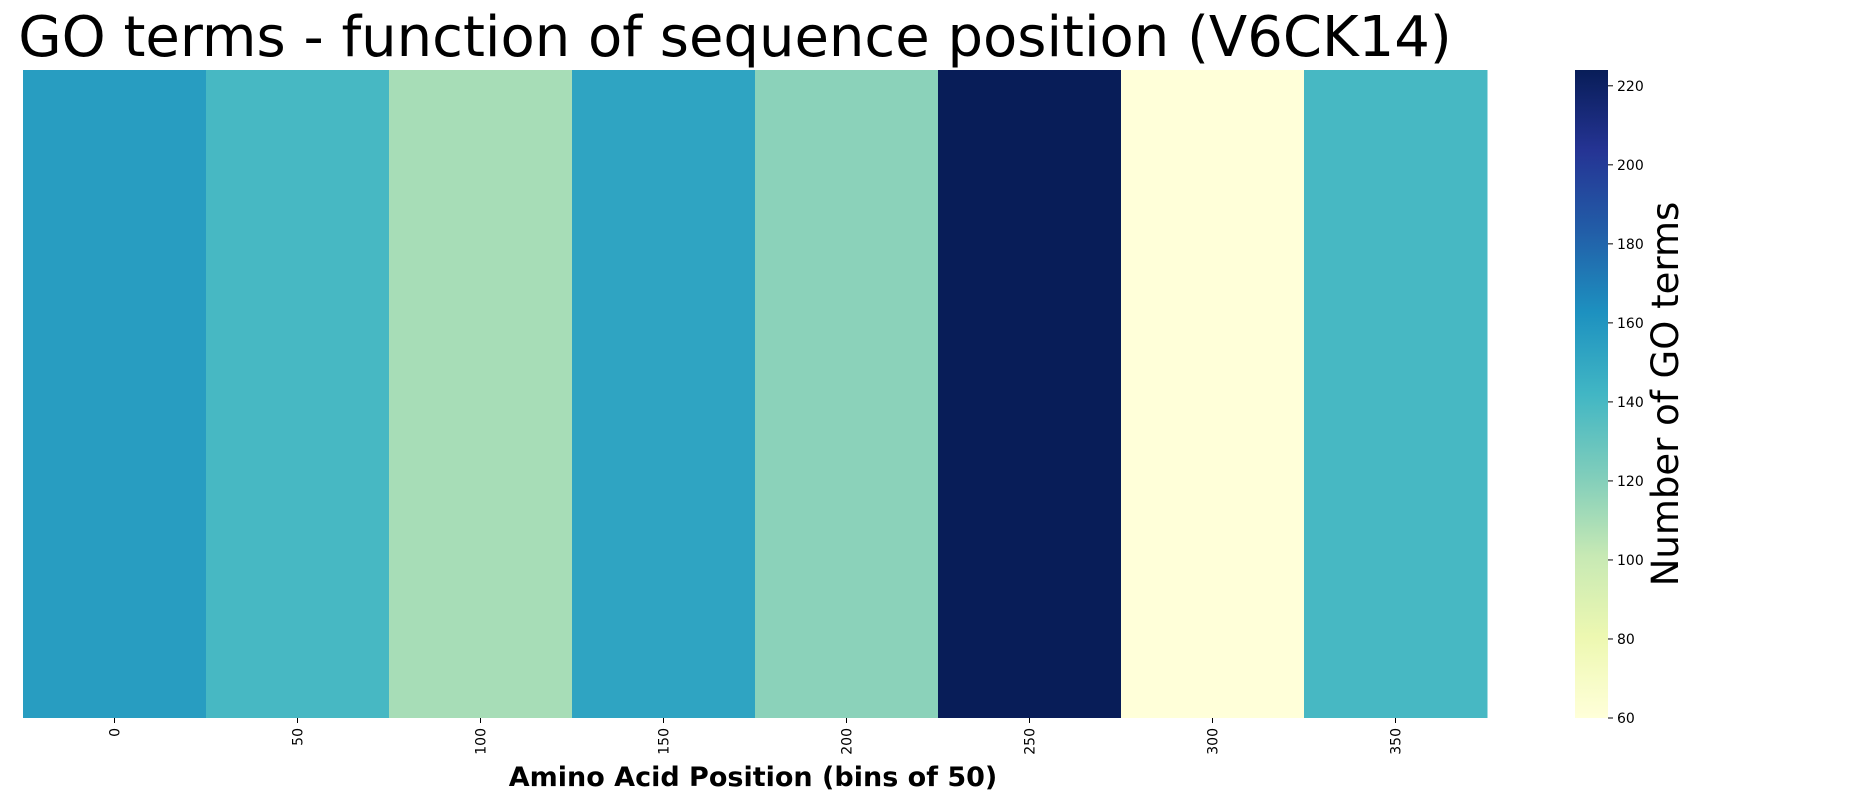 This screenshot has height=800, width=1852. Describe the element at coordinates (1397, 741) in the screenshot. I see `x-tick-label: 350` at that location.